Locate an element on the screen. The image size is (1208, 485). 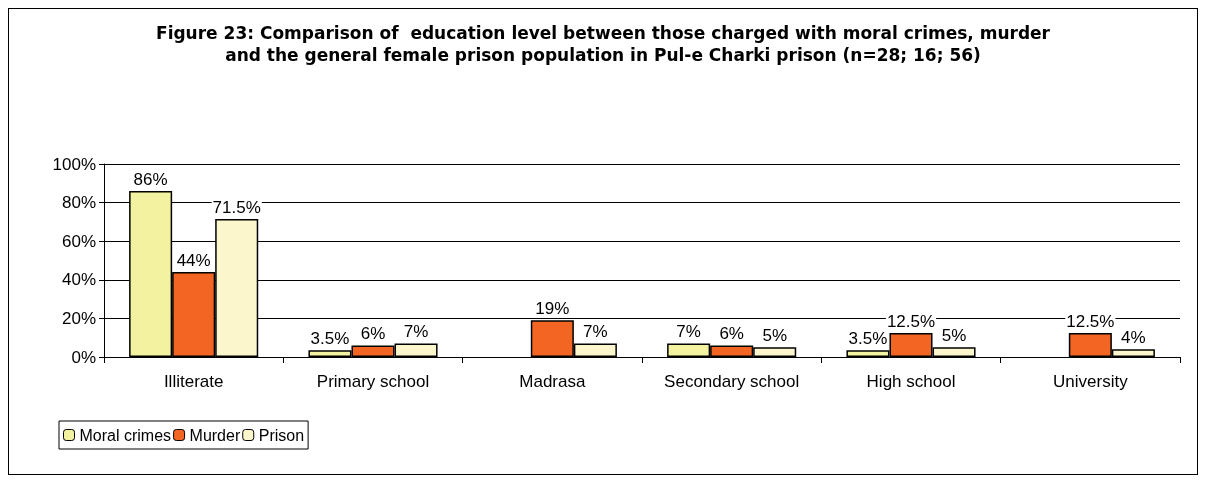
data-label: 4% is located at coordinates (1133, 338).